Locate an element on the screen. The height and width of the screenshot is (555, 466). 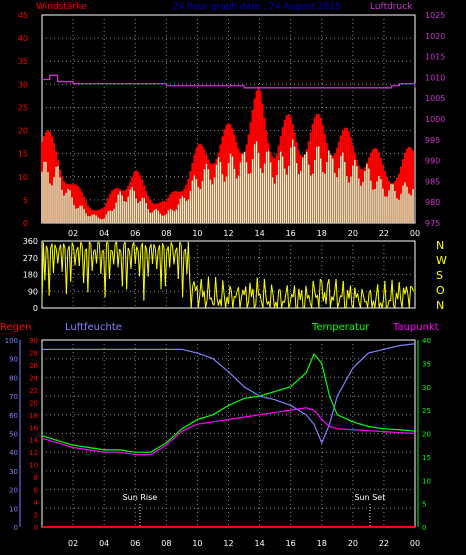
rain-tick-label: 26 is located at coordinates (33, 366).